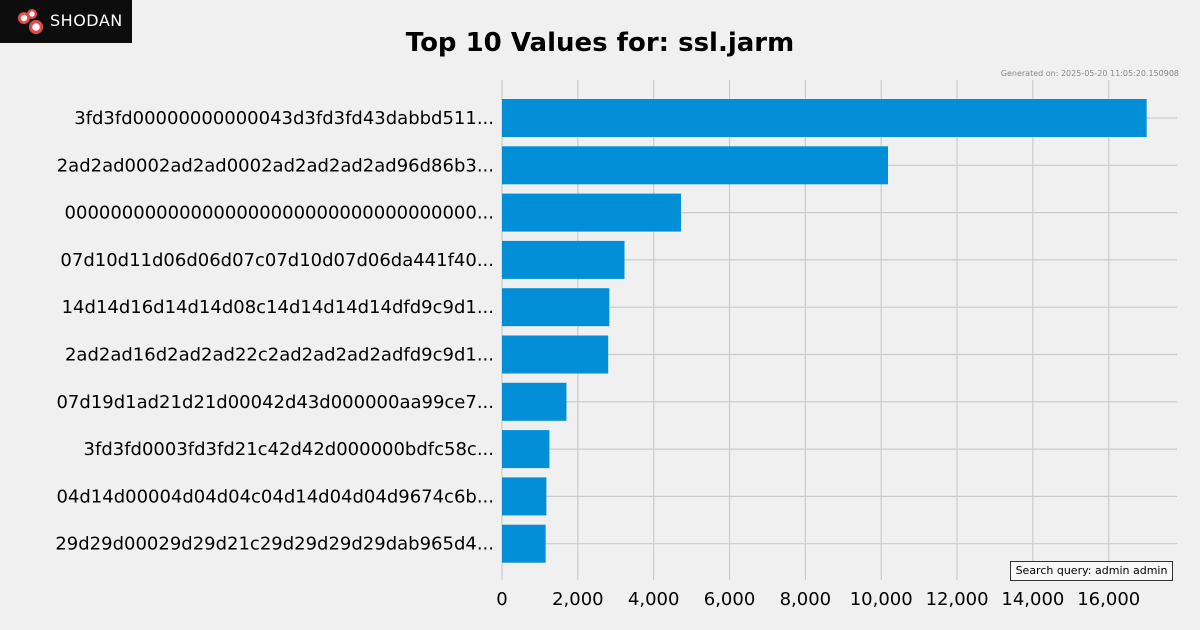 The image size is (1200, 630). Describe the element at coordinates (600, 43) in the screenshot. I see `chart-title: Top 10 Values for: ssl.jarm` at that location.